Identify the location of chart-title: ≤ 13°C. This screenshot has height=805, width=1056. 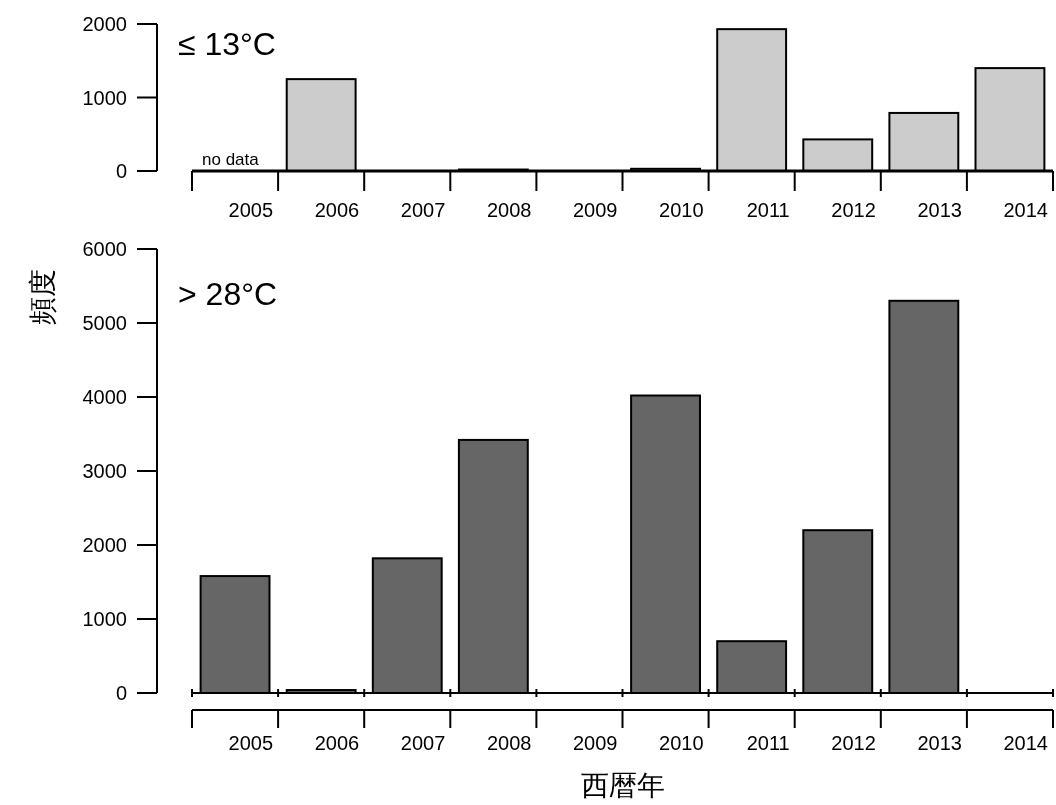
(227, 44).